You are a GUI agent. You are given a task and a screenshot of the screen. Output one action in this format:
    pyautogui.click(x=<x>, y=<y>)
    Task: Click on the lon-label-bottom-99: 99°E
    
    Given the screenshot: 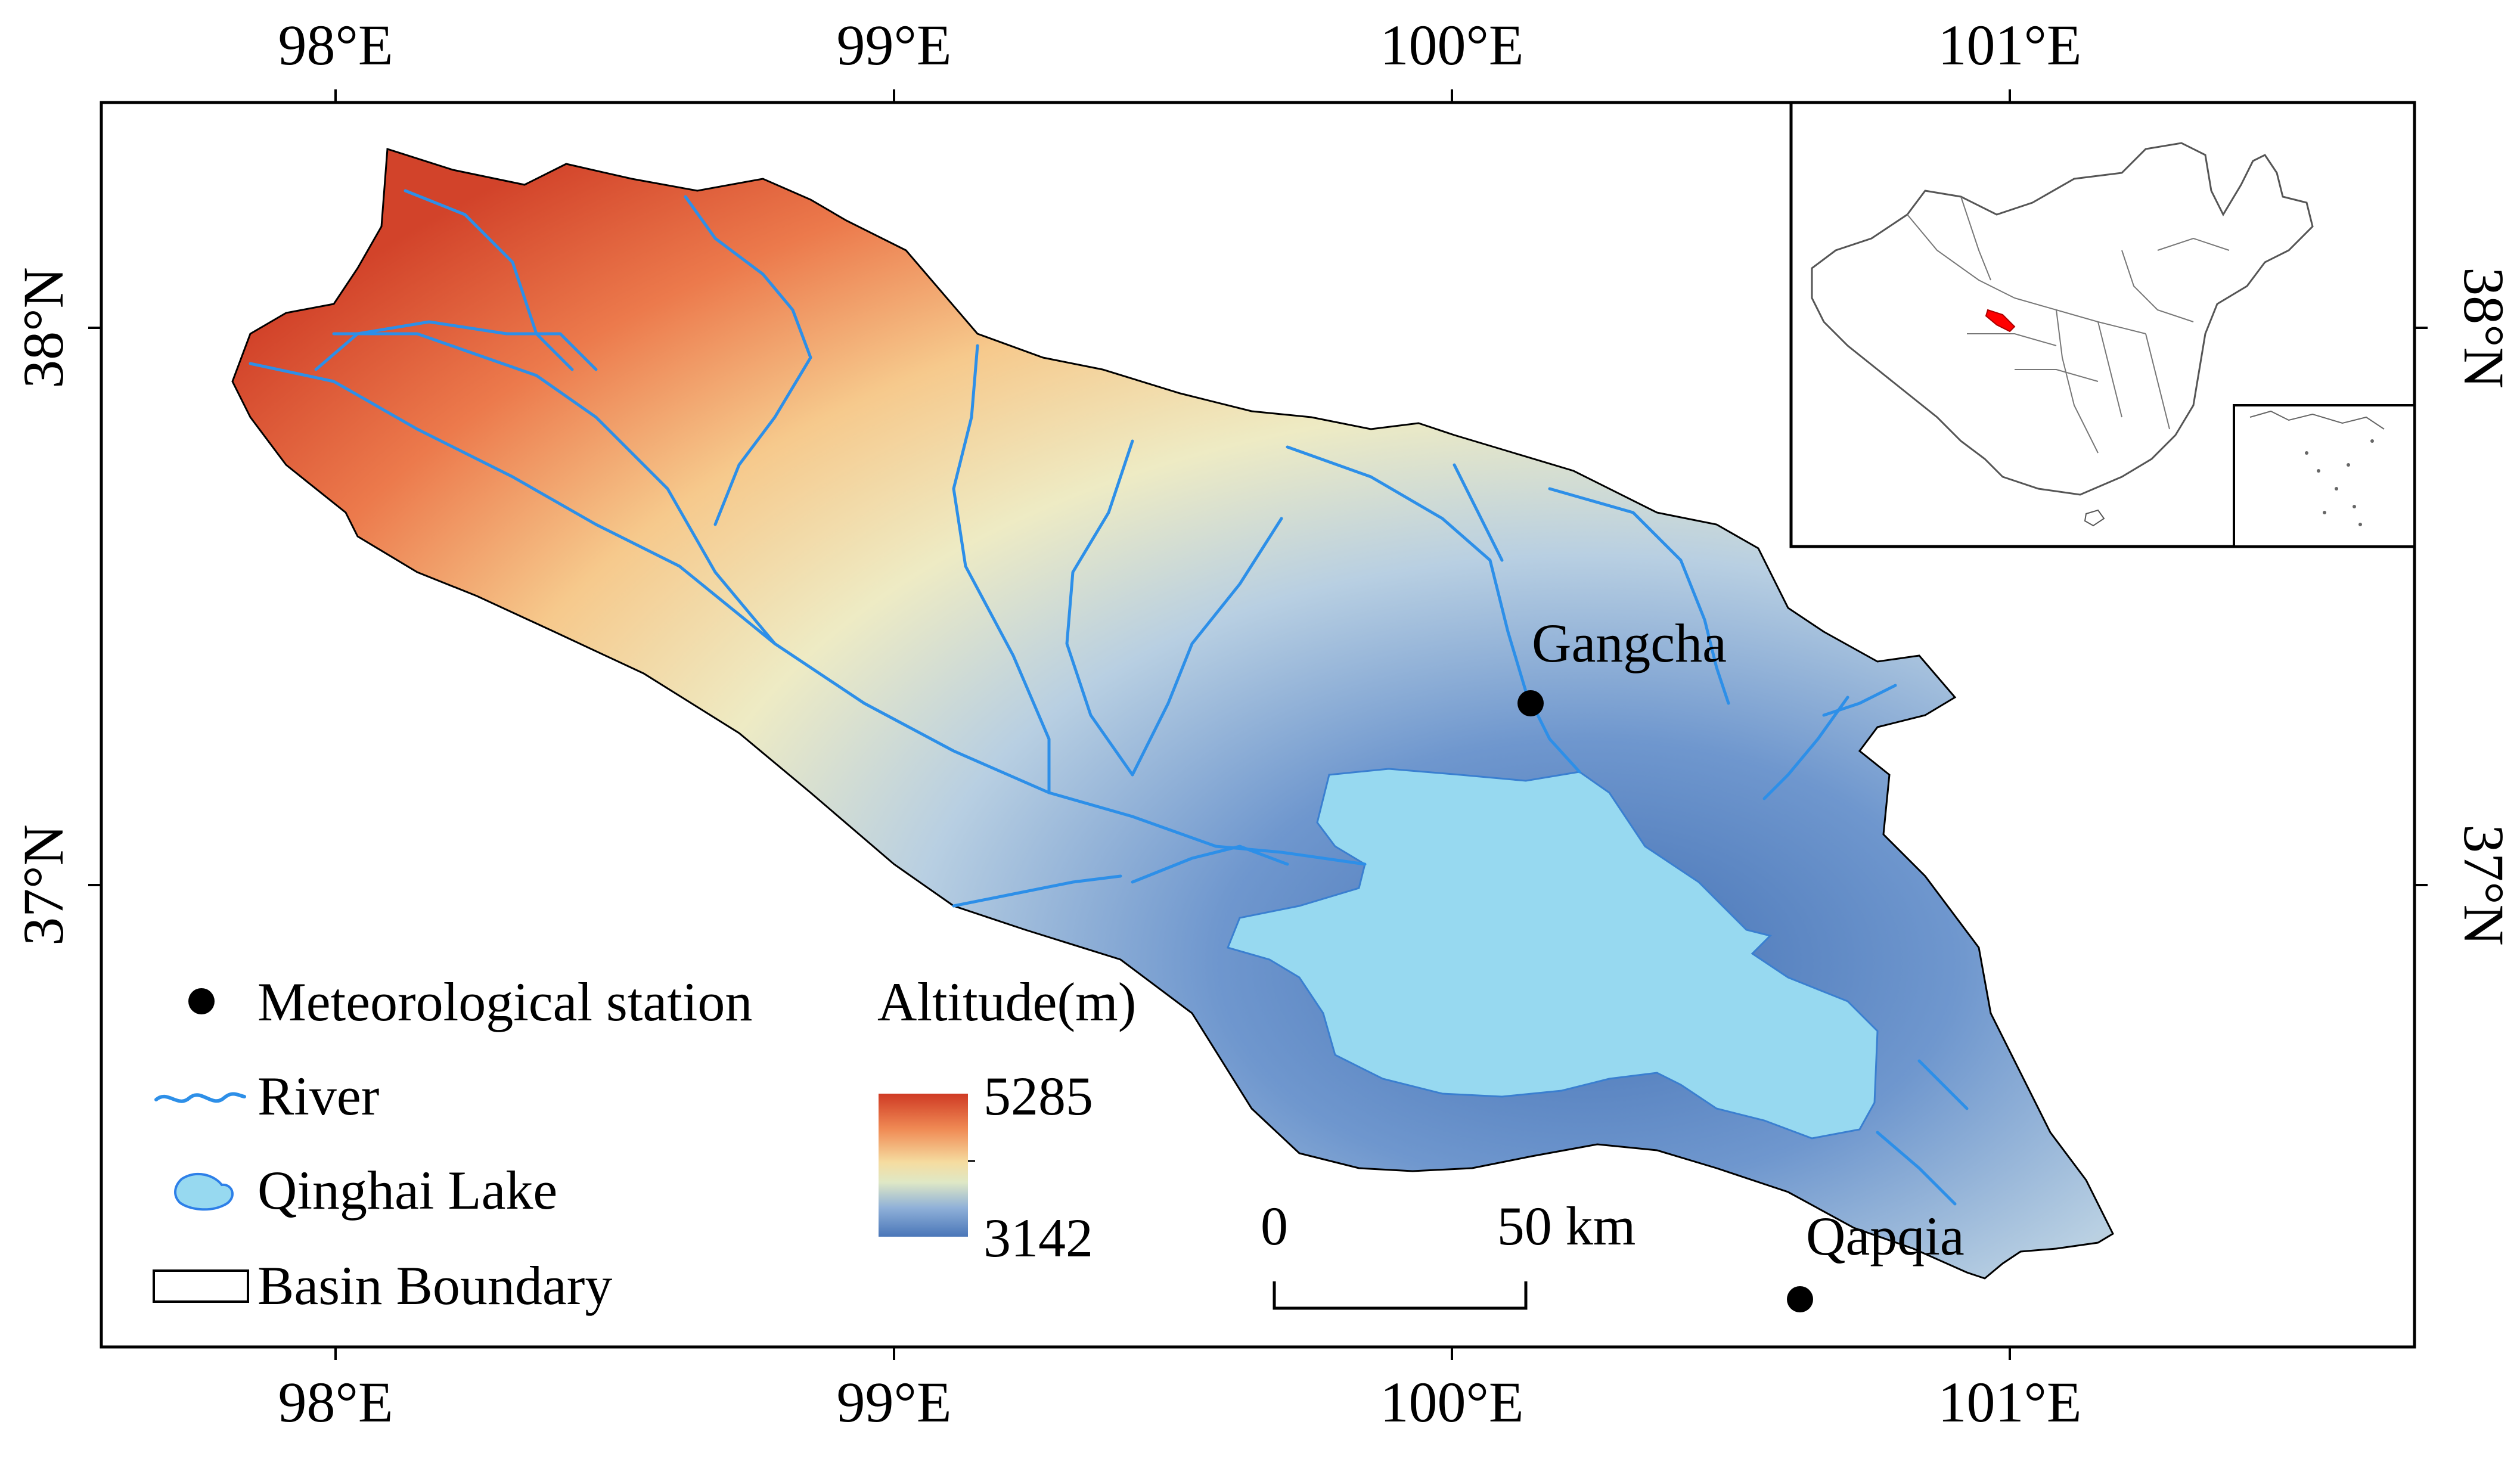 What is the action you would take?
    pyautogui.click(x=894, y=1402)
    